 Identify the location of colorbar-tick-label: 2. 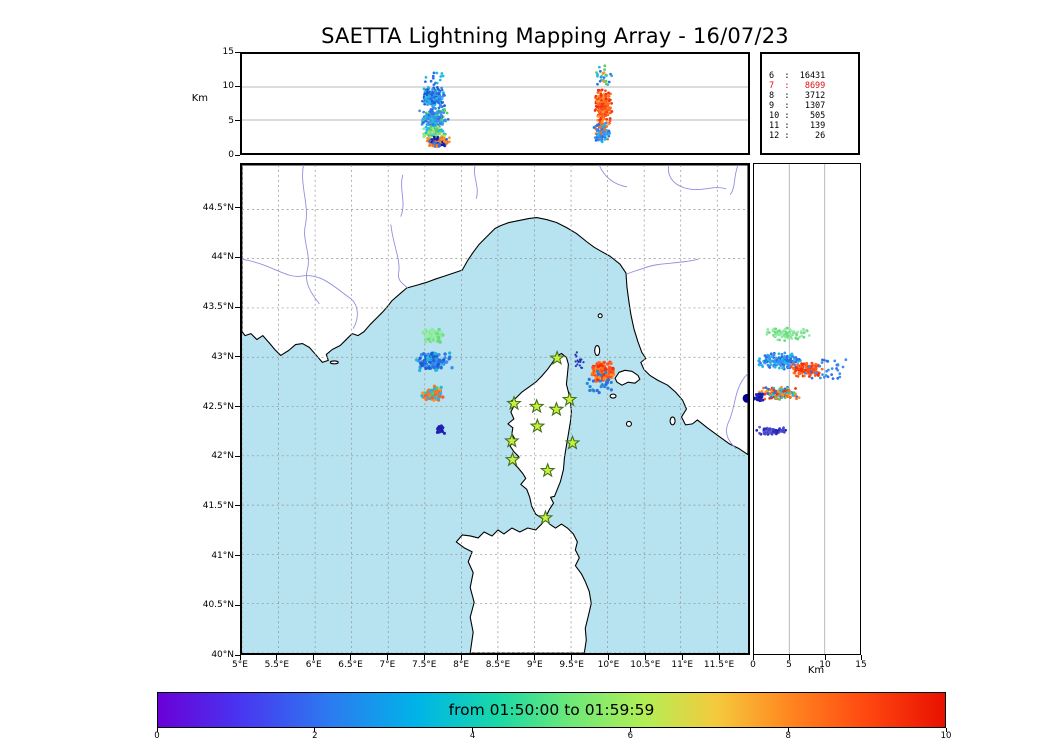
(315, 736).